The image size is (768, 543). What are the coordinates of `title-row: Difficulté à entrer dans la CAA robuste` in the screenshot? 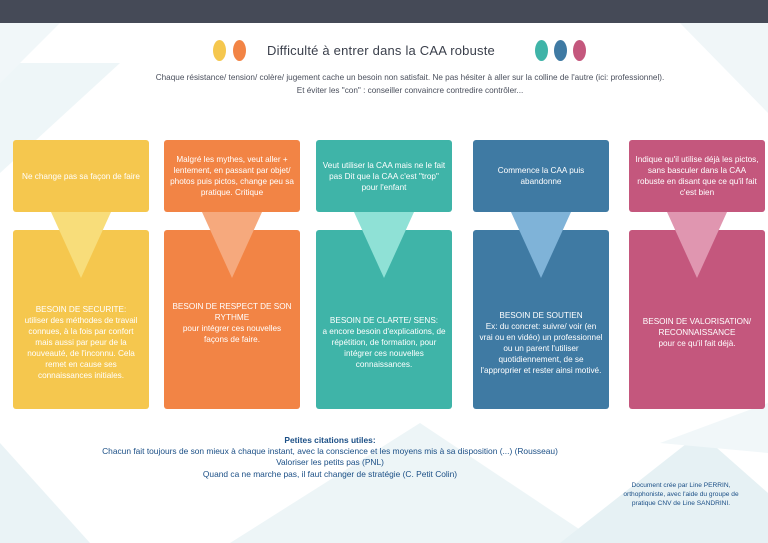 It's located at (384, 51).